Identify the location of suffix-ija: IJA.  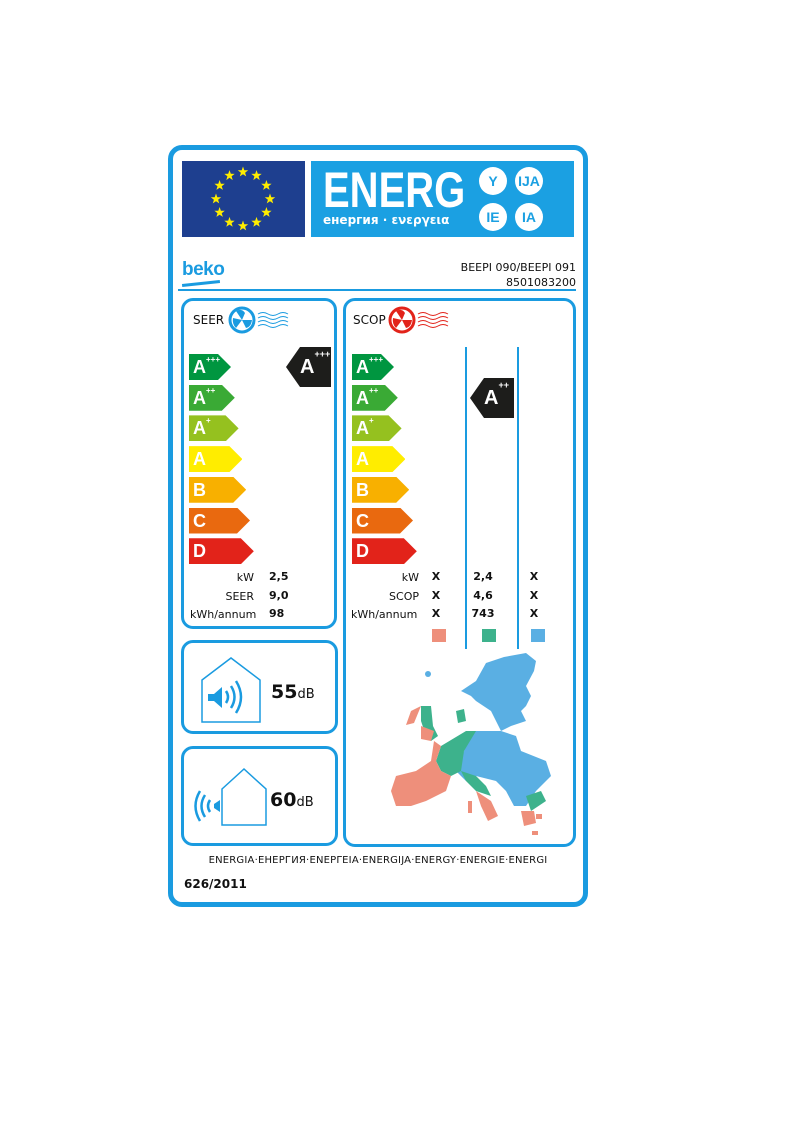
(529, 181).